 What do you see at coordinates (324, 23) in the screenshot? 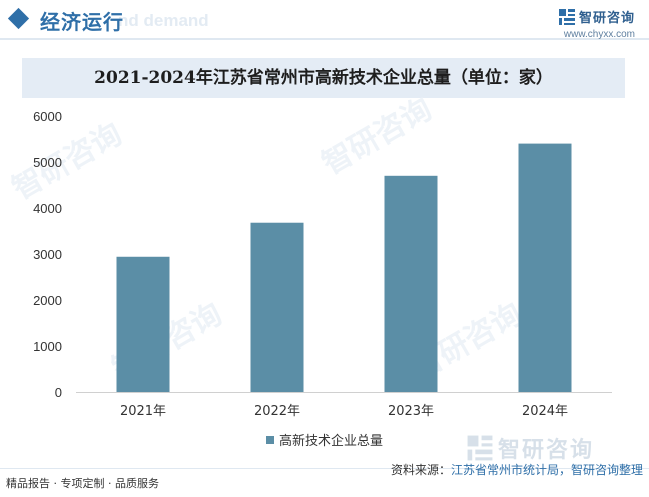
I see `top-header: nd demand 经济运行 智研咨询 www.chyxx.com` at bounding box center [324, 23].